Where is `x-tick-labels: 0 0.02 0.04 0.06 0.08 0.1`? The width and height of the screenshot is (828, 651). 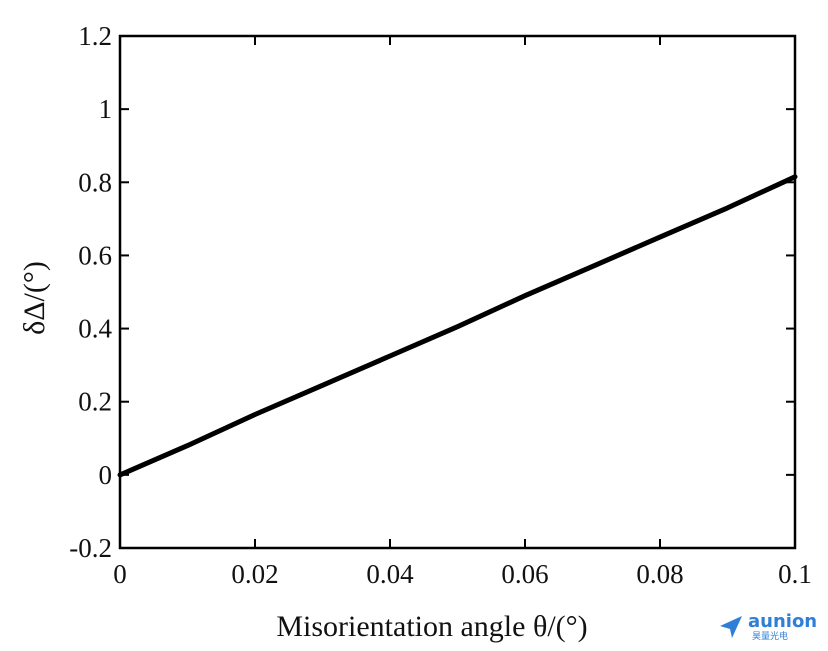 x-tick-labels: 0 0.02 0.04 0.06 0.08 0.1 is located at coordinates (462, 574).